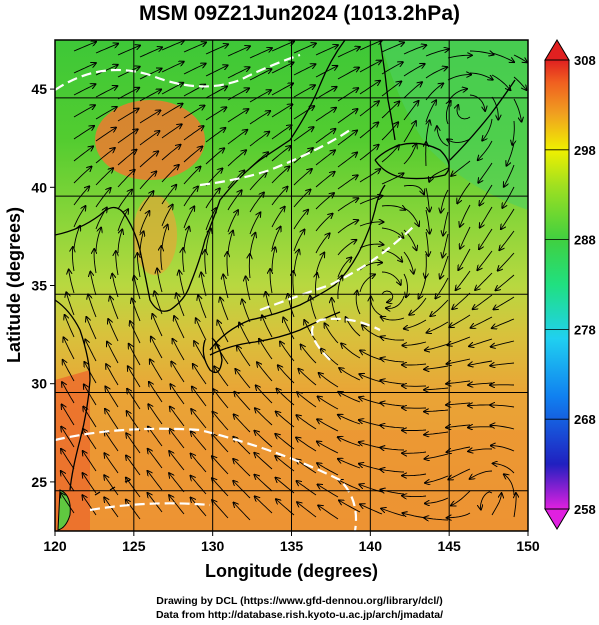 This screenshot has width=599, height=625. What do you see at coordinates (150, 140) in the screenshot?
I see `hot-region-manchuria` at bounding box center [150, 140].